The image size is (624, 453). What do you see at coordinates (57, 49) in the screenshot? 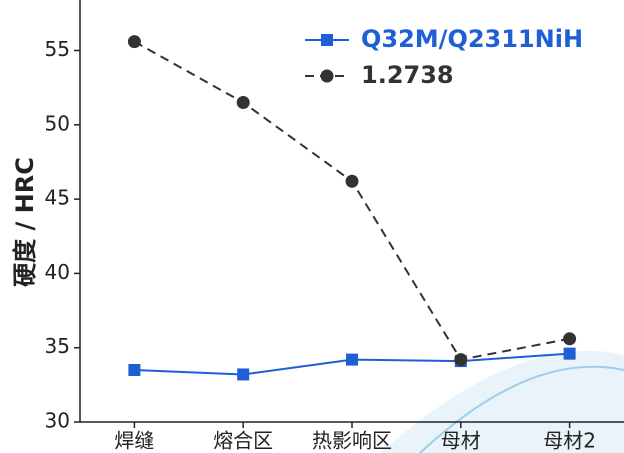
I see `y-tick-label: 55` at bounding box center [57, 49].